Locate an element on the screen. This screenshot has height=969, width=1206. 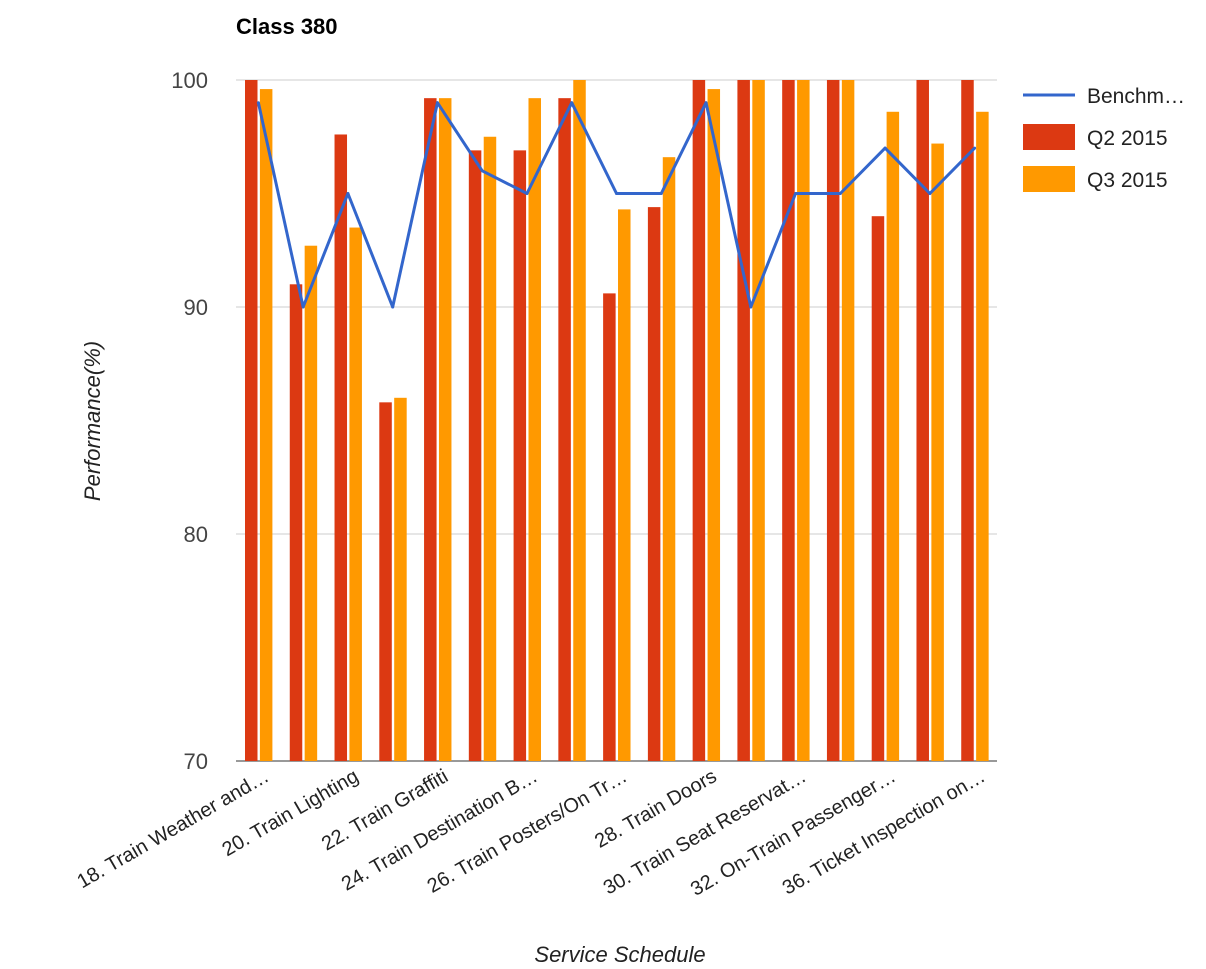
x-axis-title: Service Schedule is located at coordinates (619, 954).